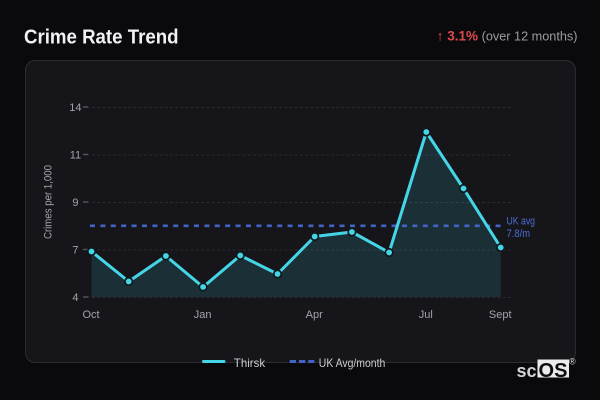 This screenshot has height=400, width=600. What do you see at coordinates (250, 363) in the screenshot?
I see `svg-text: Thirsk` at bounding box center [250, 363].